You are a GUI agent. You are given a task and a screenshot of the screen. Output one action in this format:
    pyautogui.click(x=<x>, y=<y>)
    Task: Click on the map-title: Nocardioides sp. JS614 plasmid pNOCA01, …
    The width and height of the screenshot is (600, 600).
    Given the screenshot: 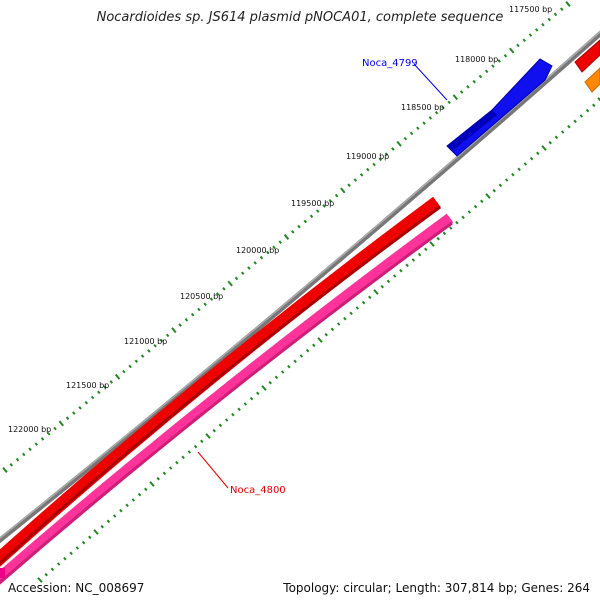 What is the action you would take?
    pyautogui.click(x=300, y=17)
    